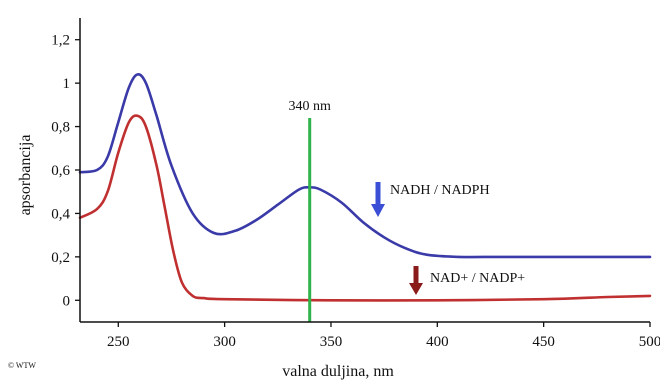 Image resolution: width=660 pixels, height=381 pixels. I want to click on nadh-label: NADH / NADPH, so click(440, 190).